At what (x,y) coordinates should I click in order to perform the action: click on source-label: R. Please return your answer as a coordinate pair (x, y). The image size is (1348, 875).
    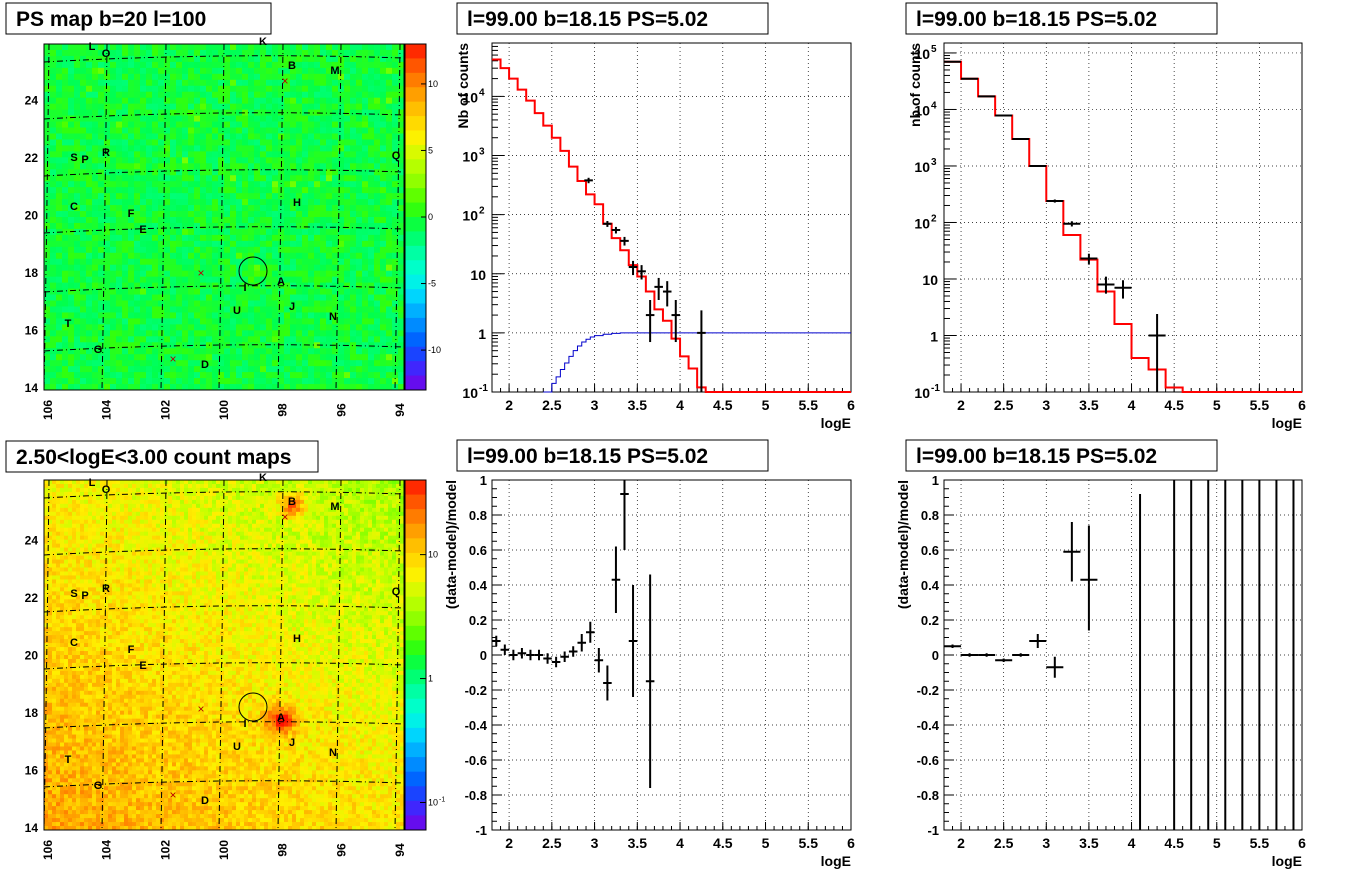
    Looking at the image, I should click on (106, 153).